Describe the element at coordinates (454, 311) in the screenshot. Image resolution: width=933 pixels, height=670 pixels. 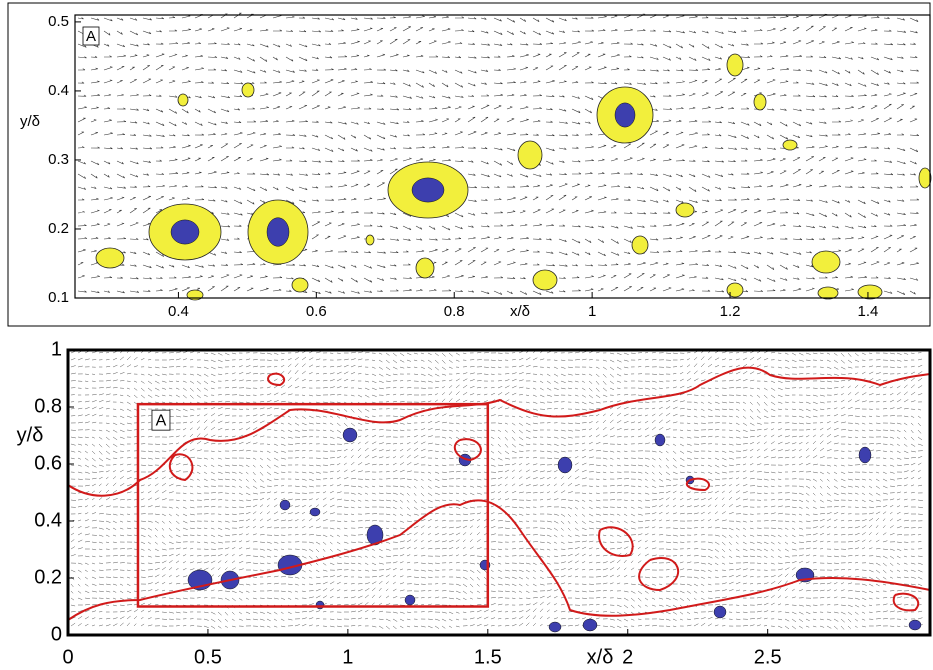
I see `x-tick-label: 0.8` at that location.